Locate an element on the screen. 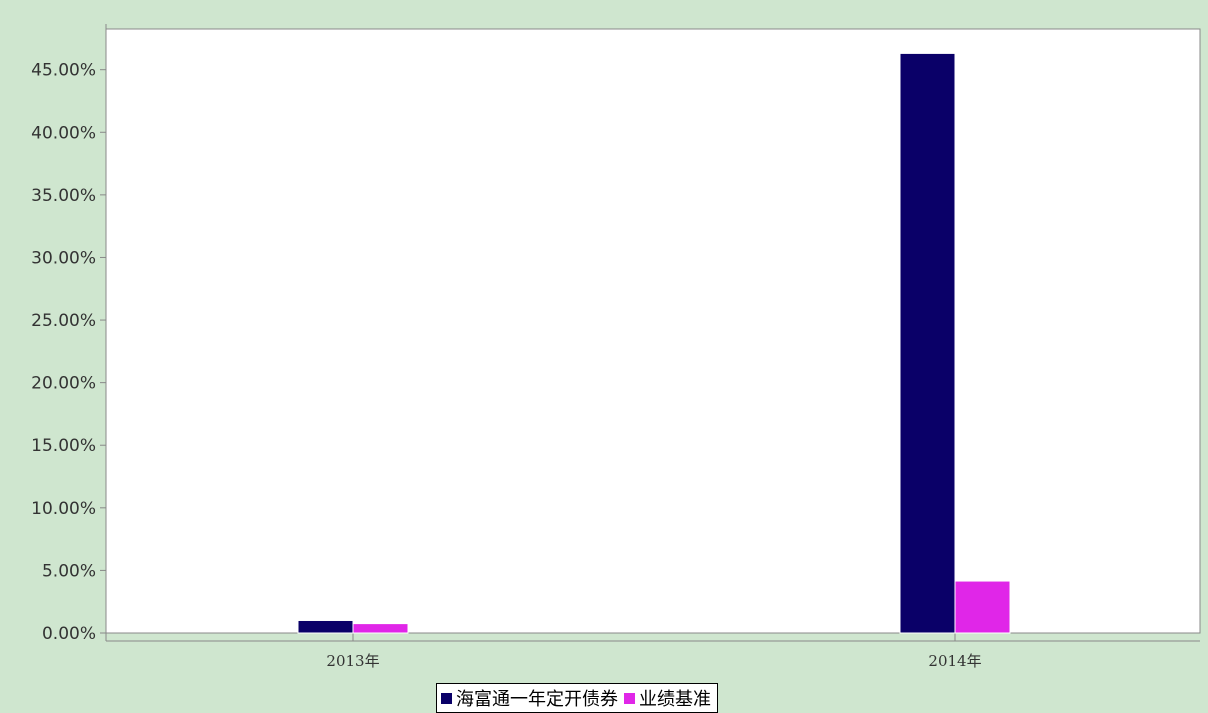 The height and width of the screenshot is (713, 1208). bar-series-1-2014年 is located at coordinates (927, 343).